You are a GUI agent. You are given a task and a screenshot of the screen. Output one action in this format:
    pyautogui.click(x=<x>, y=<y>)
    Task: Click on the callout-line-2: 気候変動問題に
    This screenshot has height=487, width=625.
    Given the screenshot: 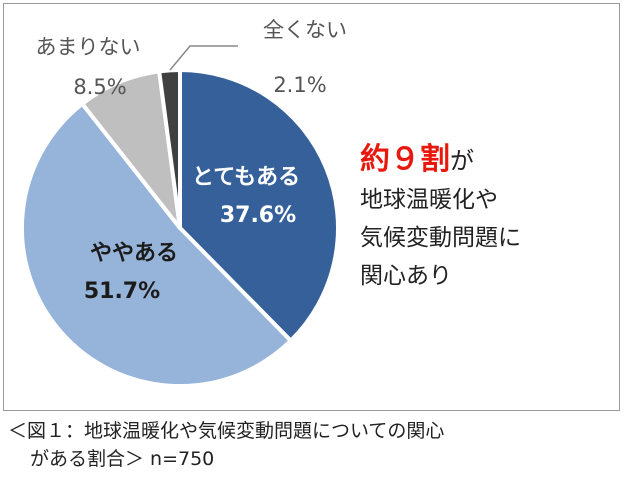 What is the action you would take?
    pyautogui.click(x=440, y=238)
    